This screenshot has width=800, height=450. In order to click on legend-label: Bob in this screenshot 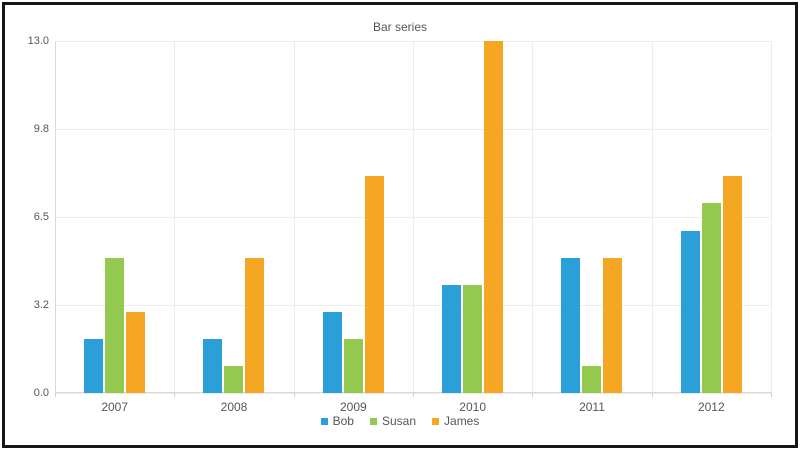, I will do `click(343, 421)`.